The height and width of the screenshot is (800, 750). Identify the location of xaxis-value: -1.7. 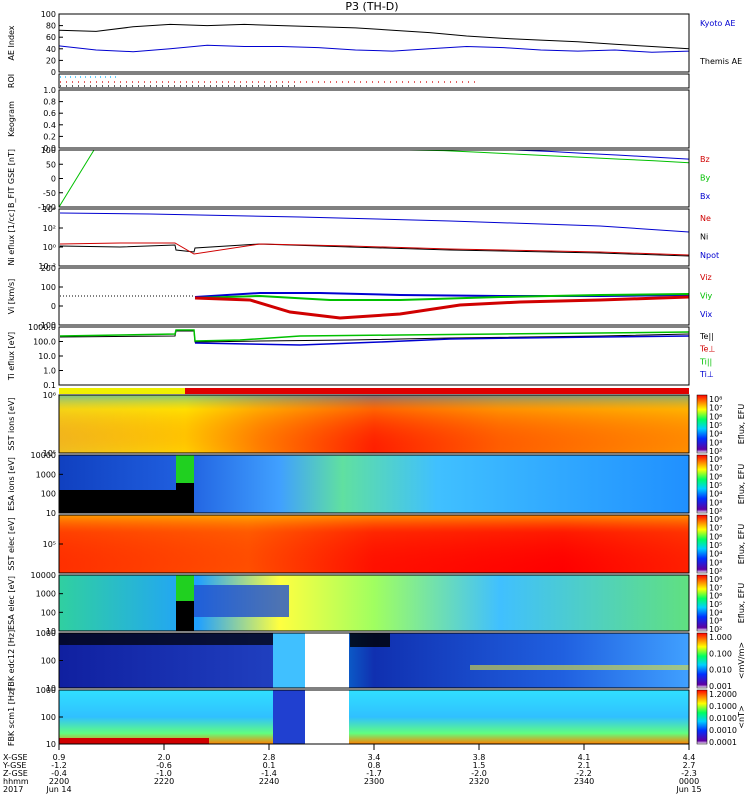
(374, 773).